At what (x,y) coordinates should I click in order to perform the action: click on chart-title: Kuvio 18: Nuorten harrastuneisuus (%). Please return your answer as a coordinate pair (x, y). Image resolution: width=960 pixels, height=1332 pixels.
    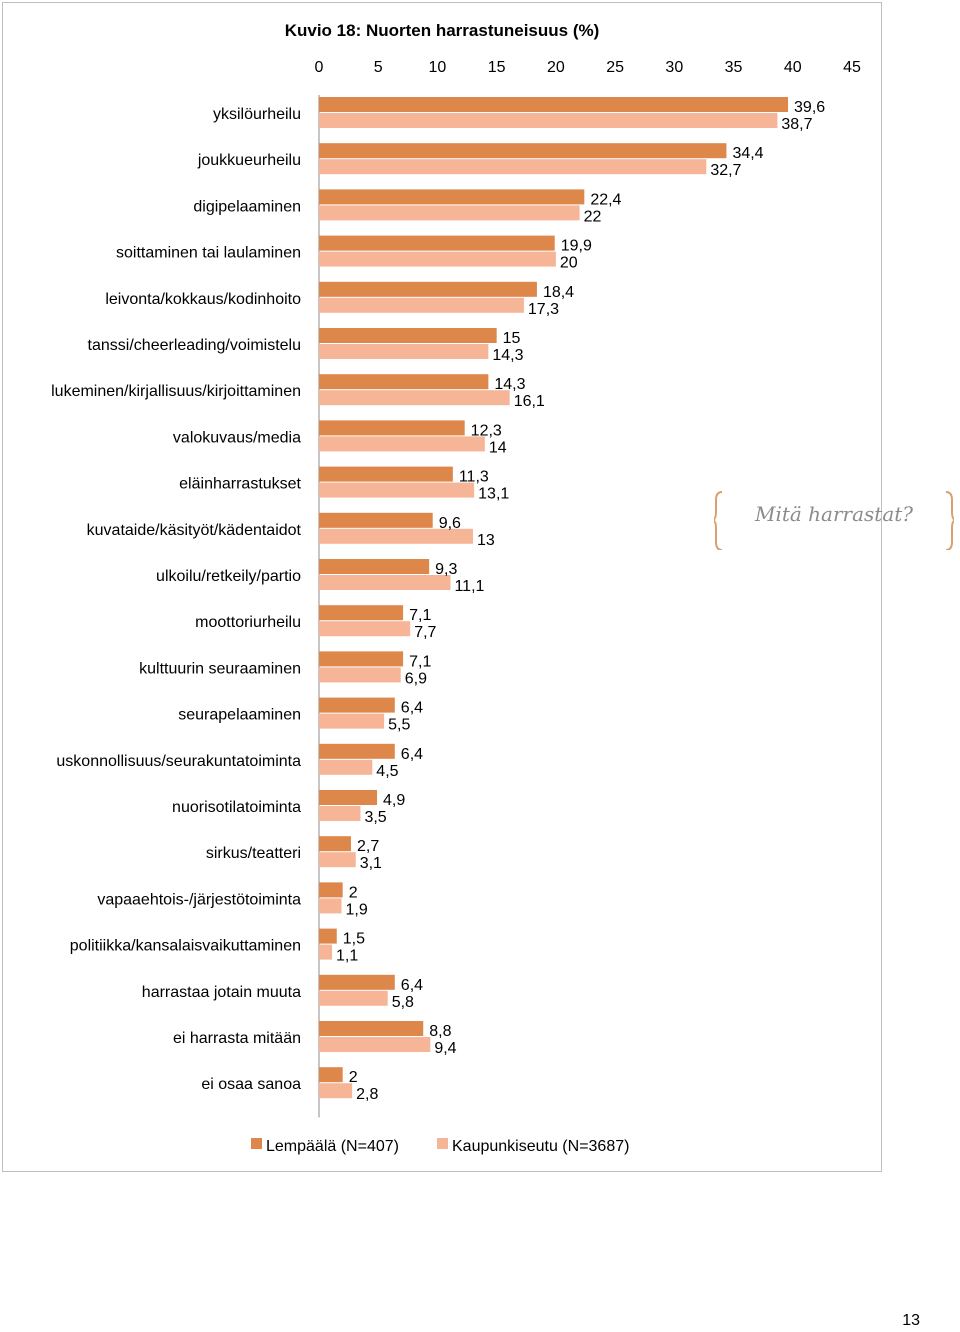
    Looking at the image, I should click on (442, 30).